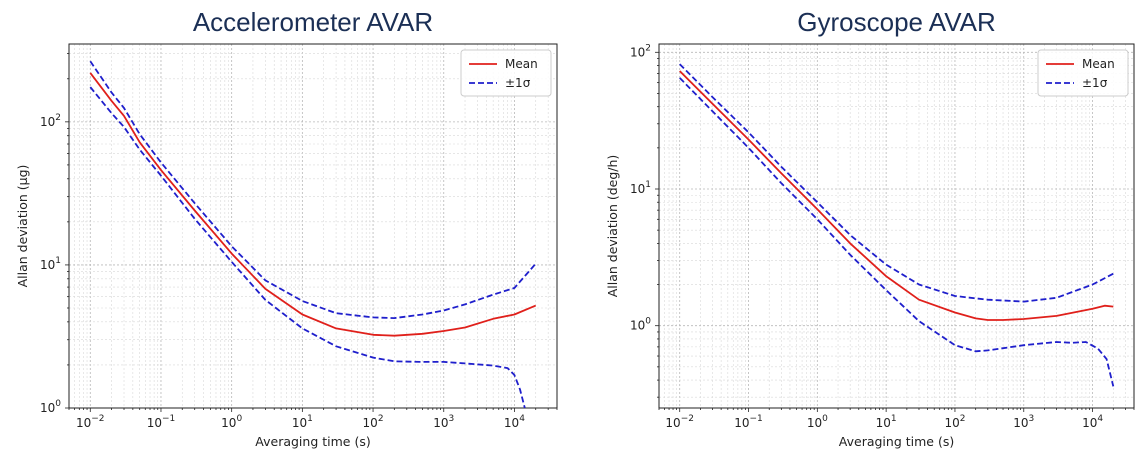 The image size is (1144, 466). Describe the element at coordinates (514, 422) in the screenshot. I see `accelerometer-x-tick-label: 10⁴` at that location.